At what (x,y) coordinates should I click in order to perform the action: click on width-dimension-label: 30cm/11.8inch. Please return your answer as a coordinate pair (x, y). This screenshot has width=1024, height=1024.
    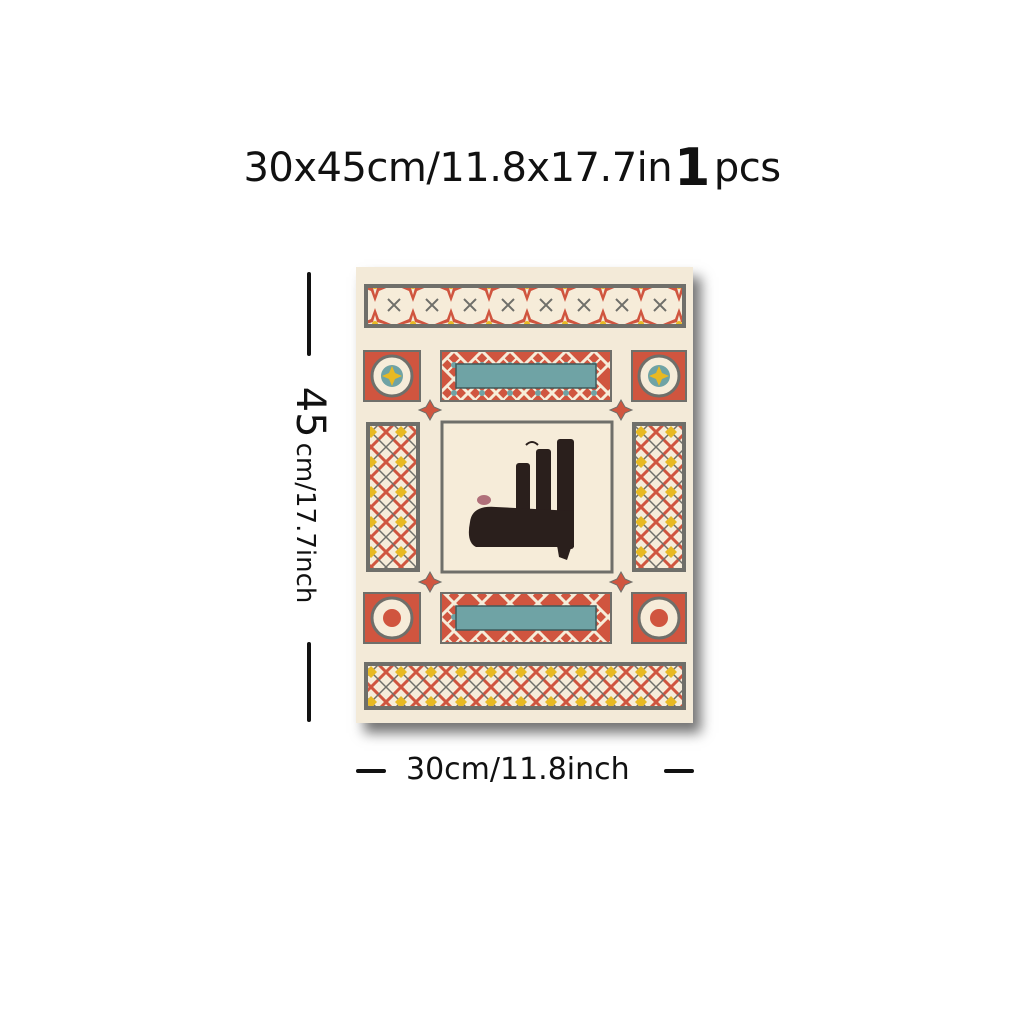
    Looking at the image, I should click on (518, 769).